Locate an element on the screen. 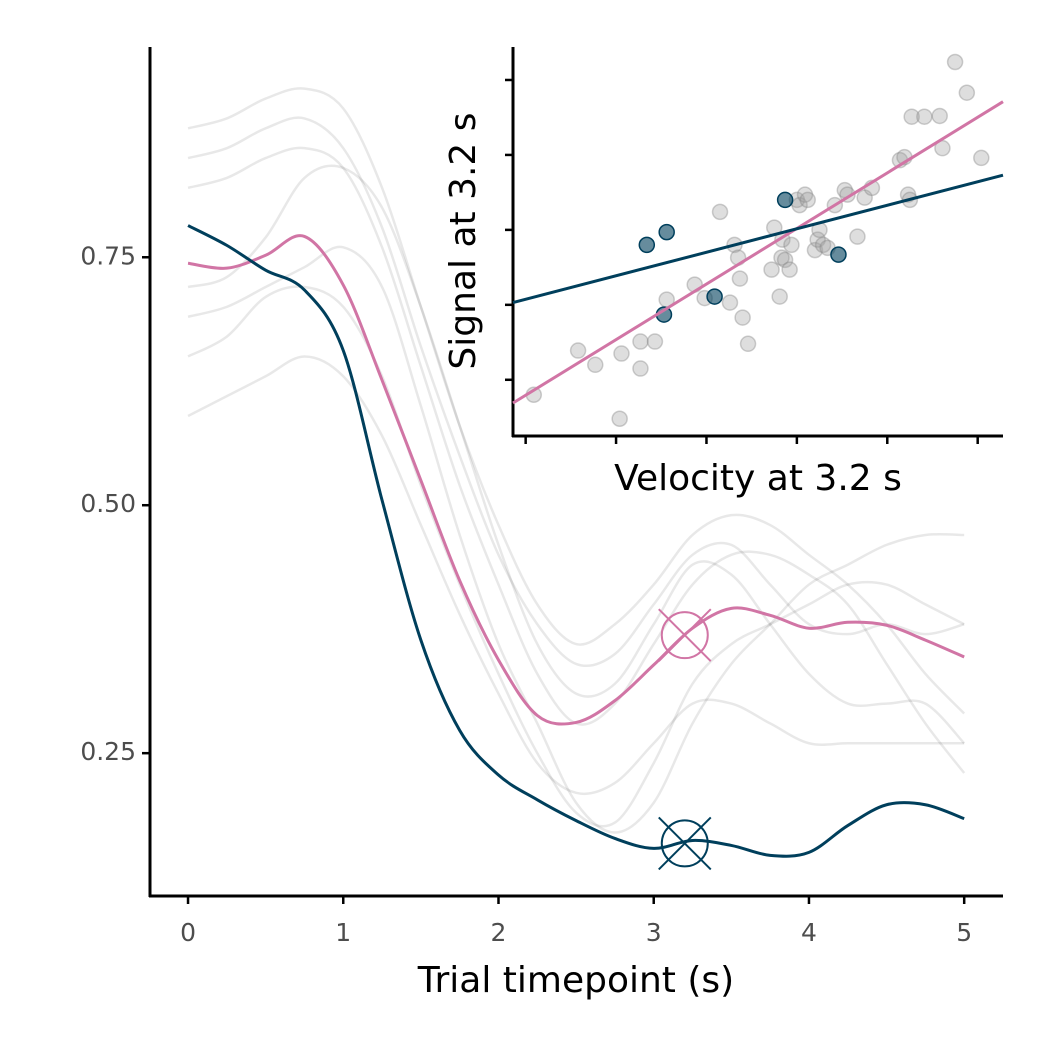 The width and height of the screenshot is (1050, 1050). x-tick-label: 2 is located at coordinates (499, 932).